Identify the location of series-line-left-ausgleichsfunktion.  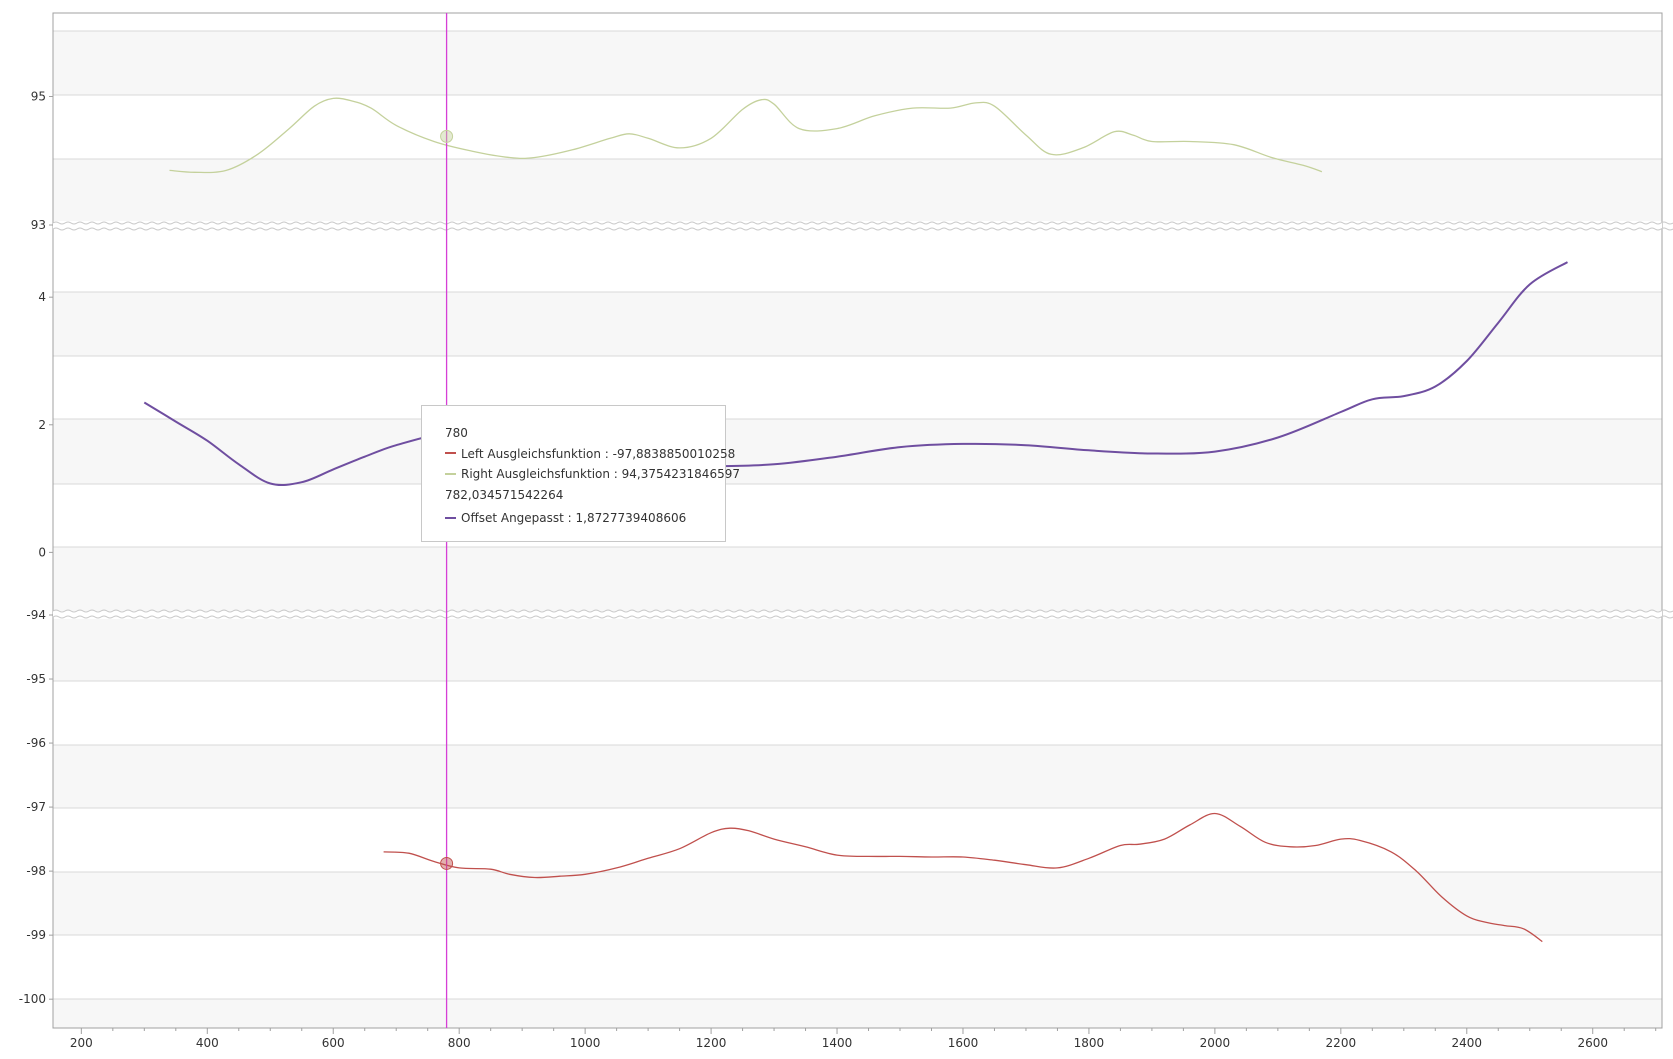
(963, 877).